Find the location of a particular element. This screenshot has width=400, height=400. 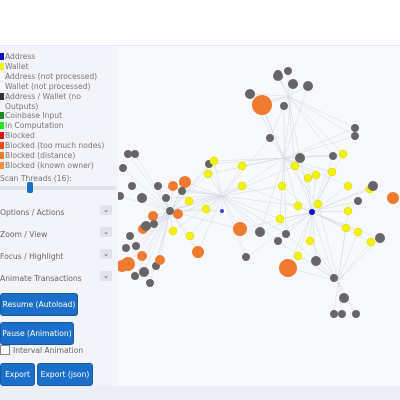

scan-threads-label: Scan Threads (16): is located at coordinates (36, 178).